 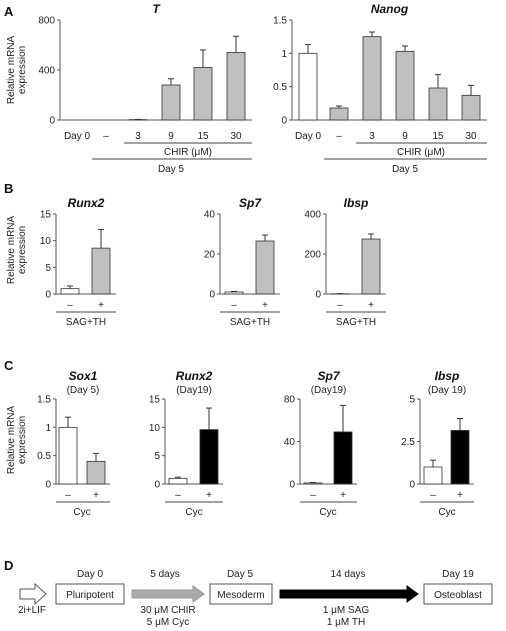 What do you see at coordinates (167, 610) in the screenshot?
I see `step-cond1-0: 30 μM CHIR` at bounding box center [167, 610].